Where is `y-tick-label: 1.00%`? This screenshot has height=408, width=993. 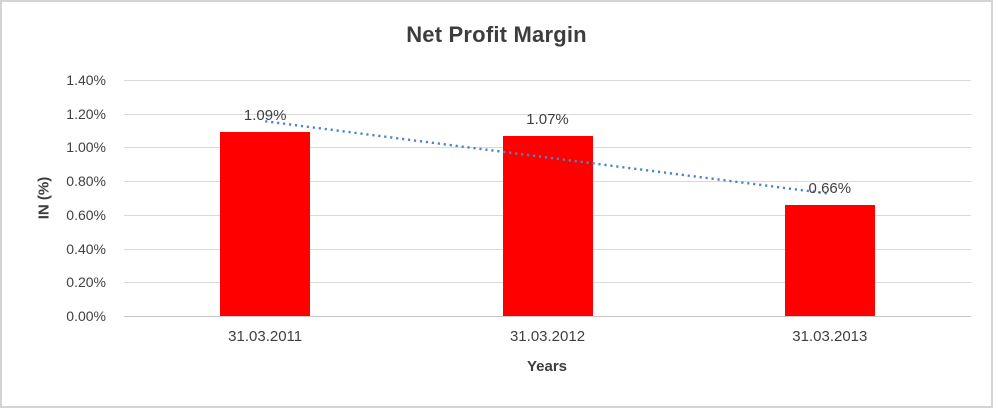
y-tick-label: 1.00% is located at coordinates (86, 147).